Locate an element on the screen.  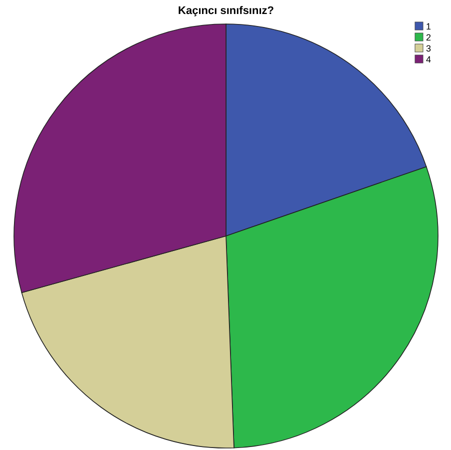
legend-label: 2 is located at coordinates (429, 37).